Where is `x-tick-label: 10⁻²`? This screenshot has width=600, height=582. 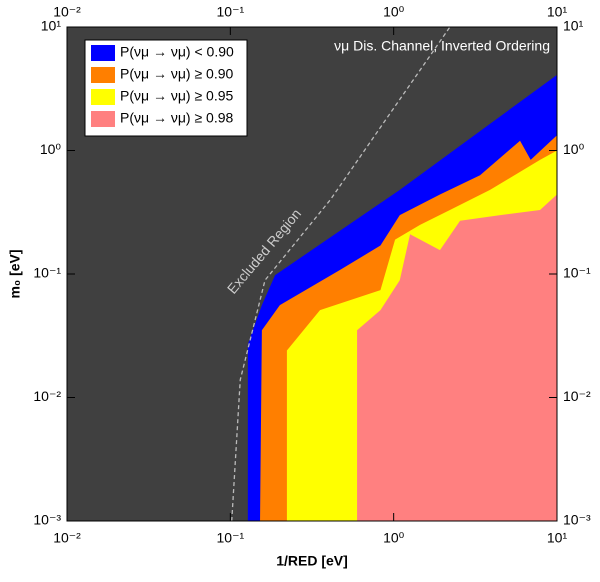
x-tick-label: 10⁻² is located at coordinates (67, 538).